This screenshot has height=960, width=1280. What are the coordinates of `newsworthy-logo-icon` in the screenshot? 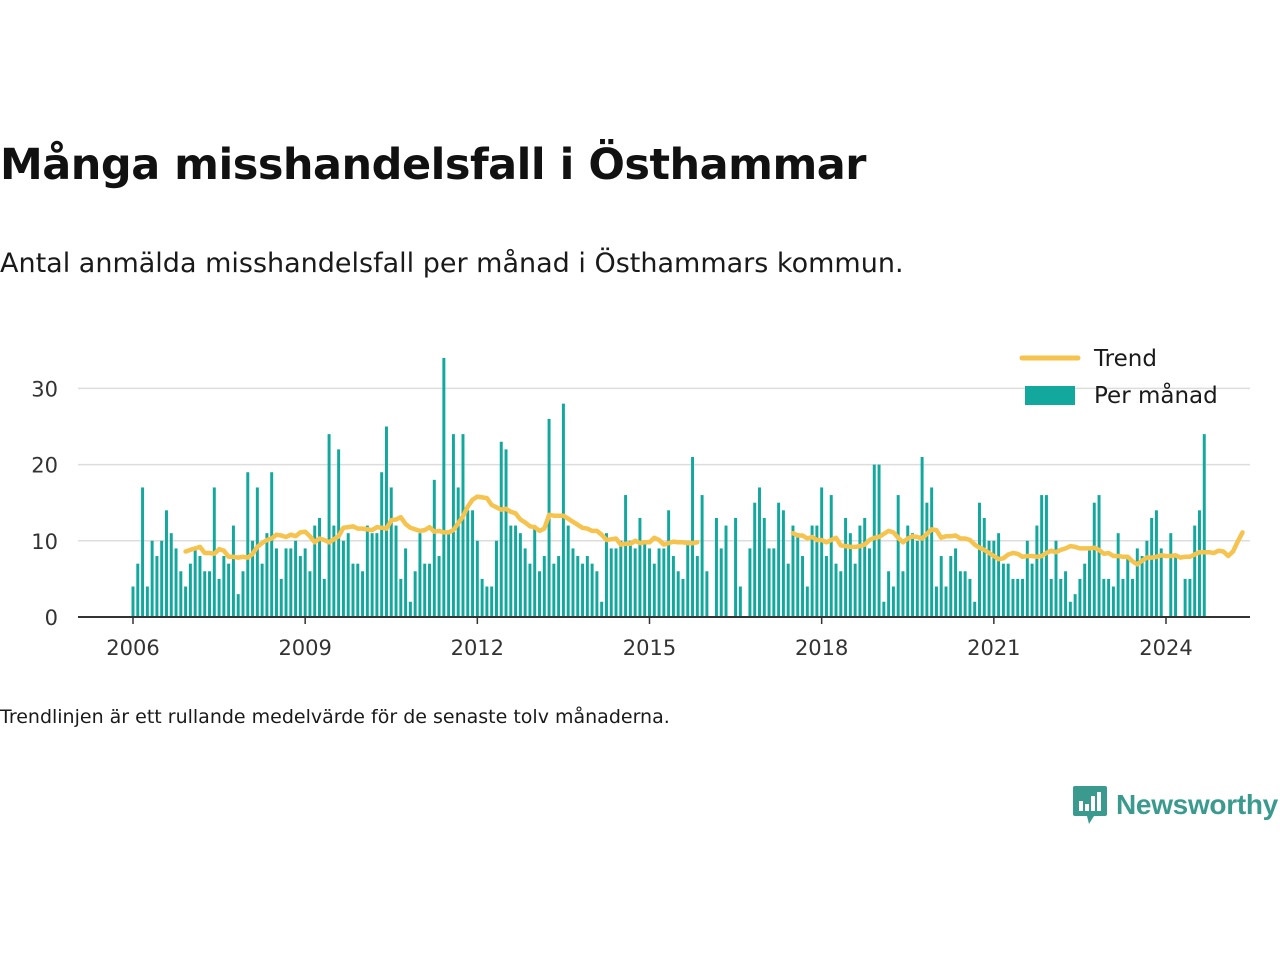 It's located at (1090, 805).